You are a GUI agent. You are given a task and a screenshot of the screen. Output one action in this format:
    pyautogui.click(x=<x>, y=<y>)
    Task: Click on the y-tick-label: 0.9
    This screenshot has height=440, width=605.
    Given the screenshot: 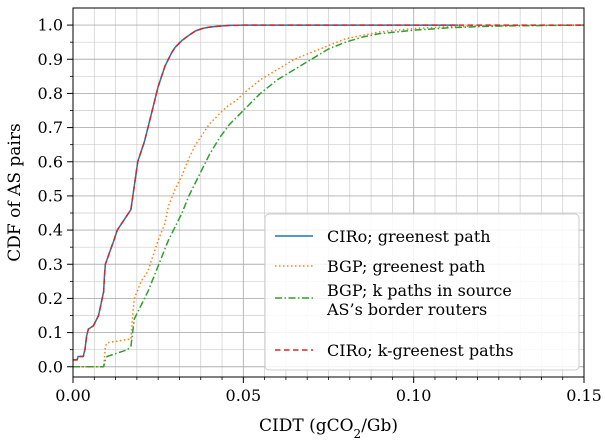 What is the action you would take?
    pyautogui.click(x=50, y=59)
    